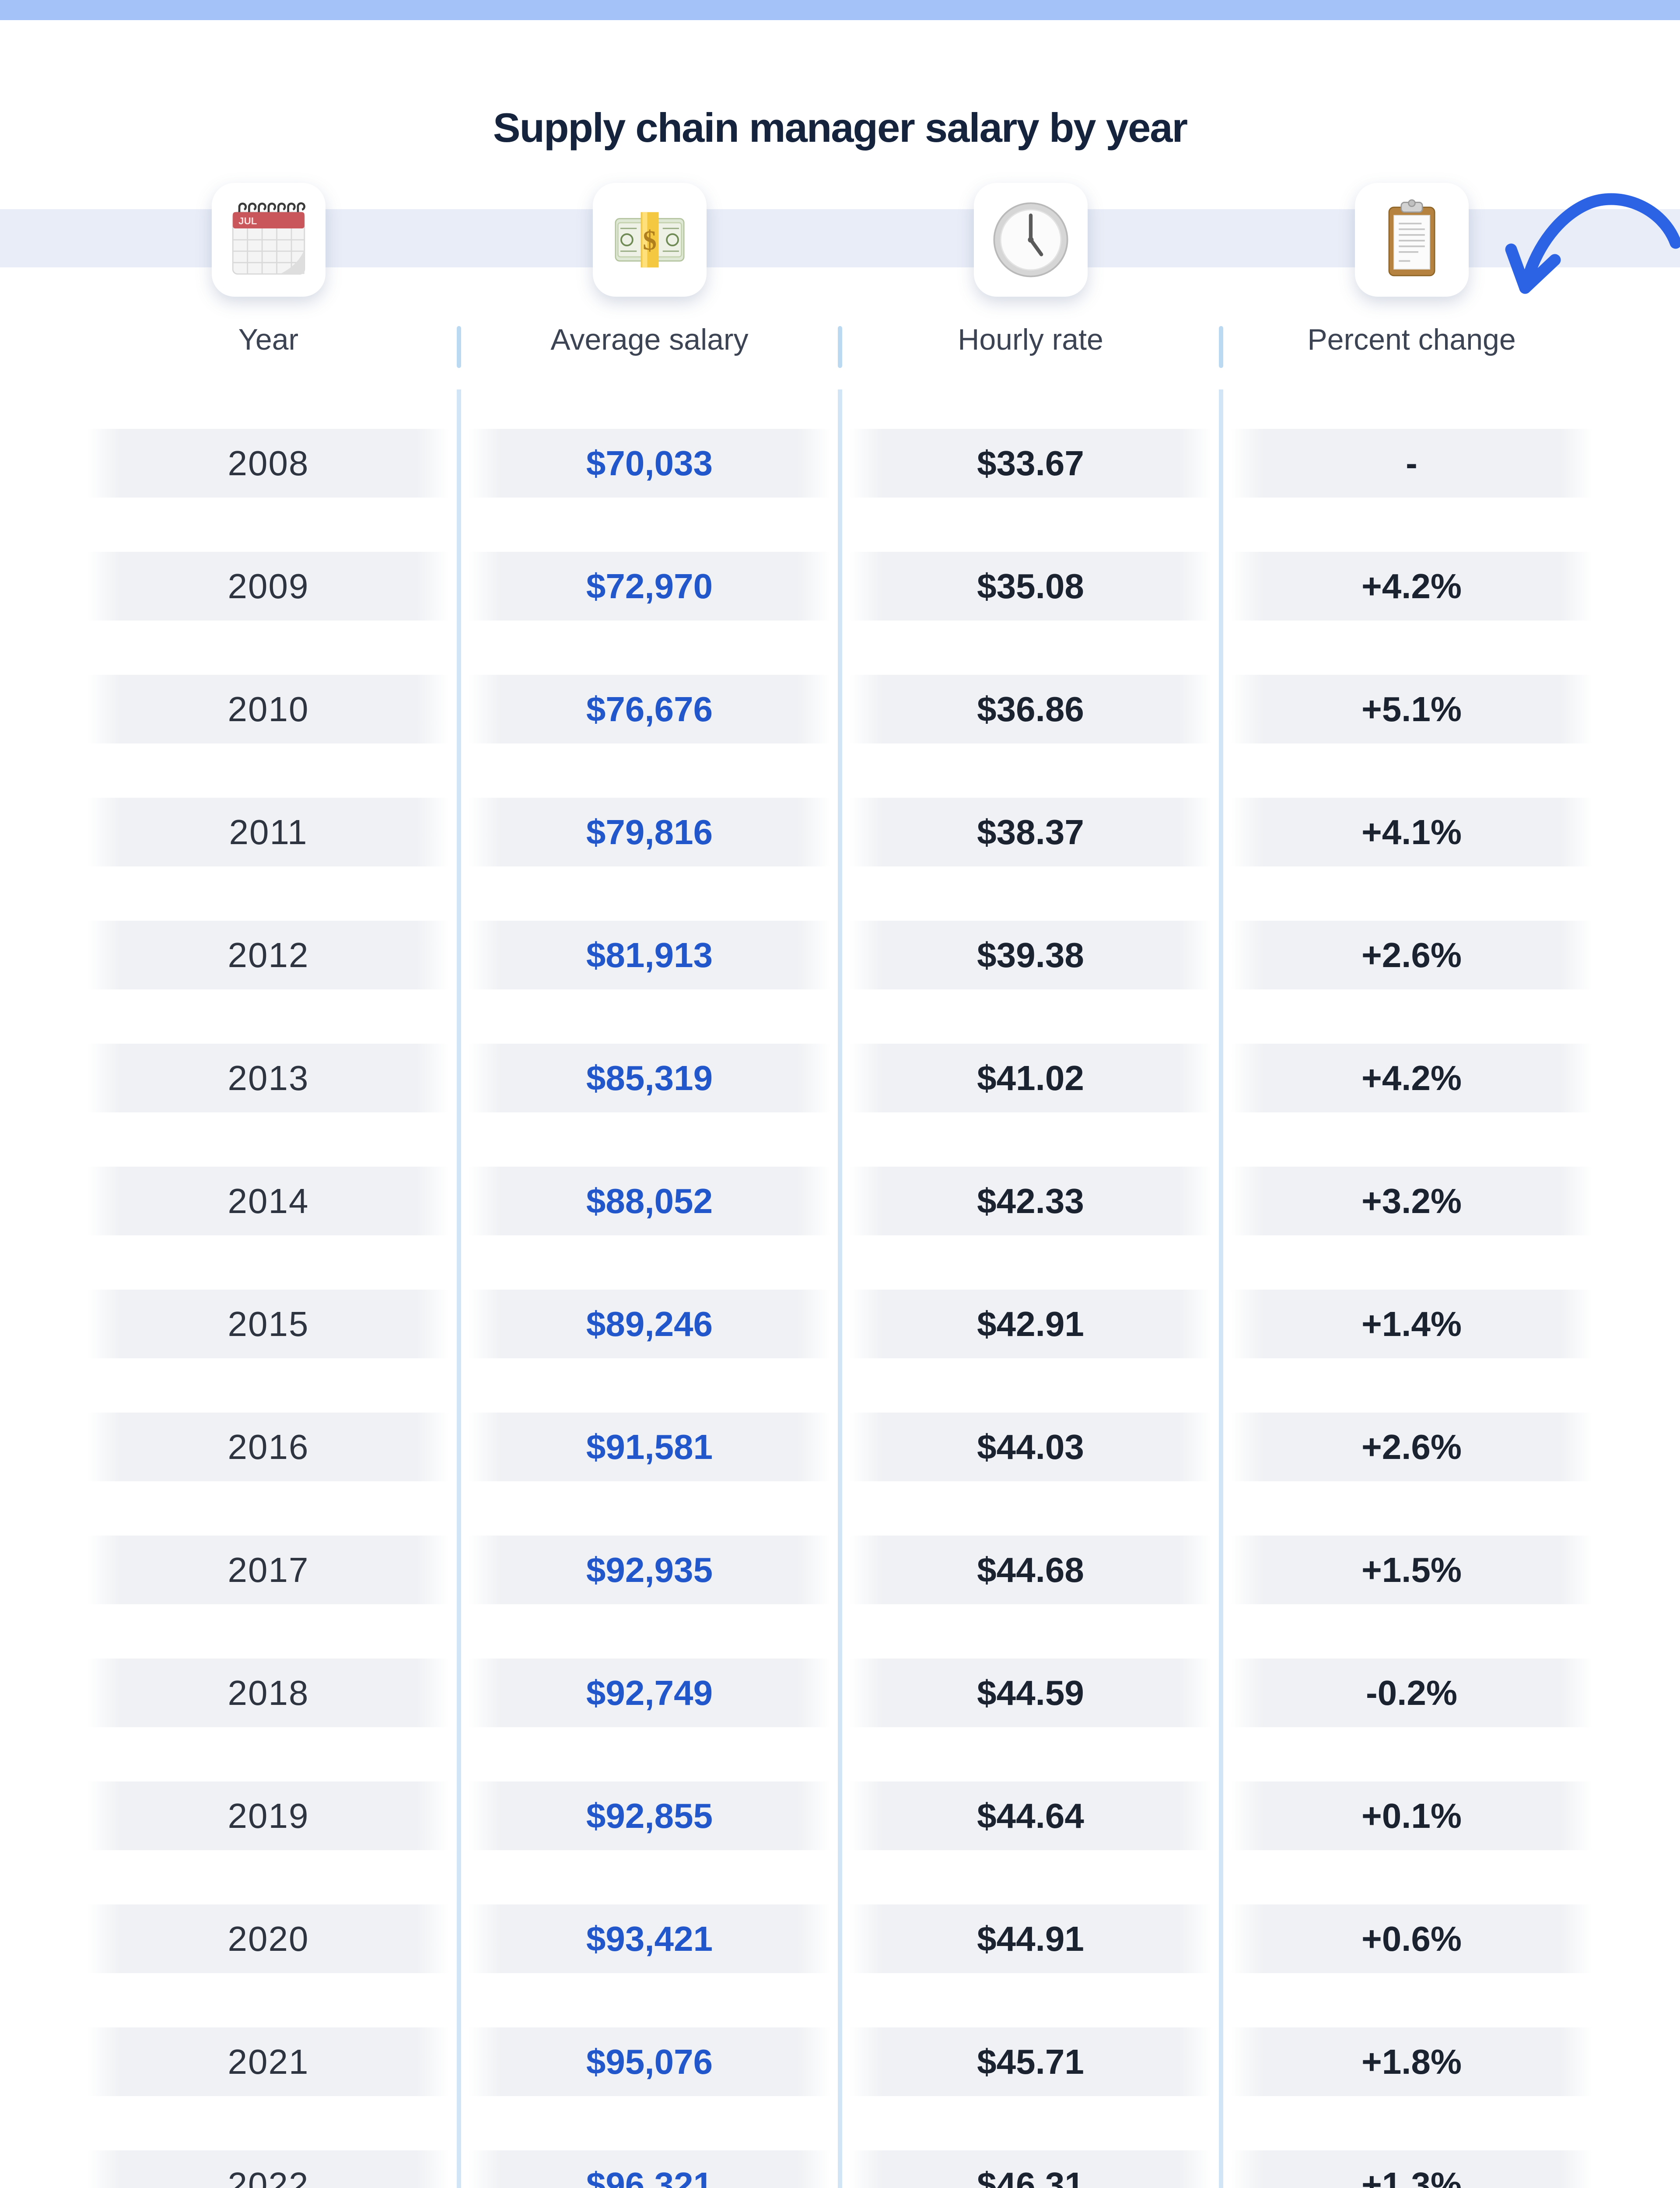 Image resolution: width=1680 pixels, height=2188 pixels. What do you see at coordinates (268, 1078) in the screenshot?
I see `year-value: 2013` at bounding box center [268, 1078].